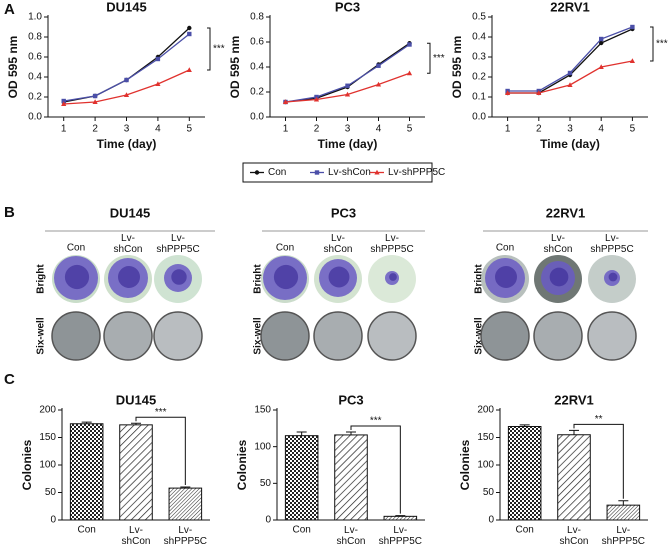 This screenshot has height=548, width=669. I want to click on column-label: Con, so click(285, 248).